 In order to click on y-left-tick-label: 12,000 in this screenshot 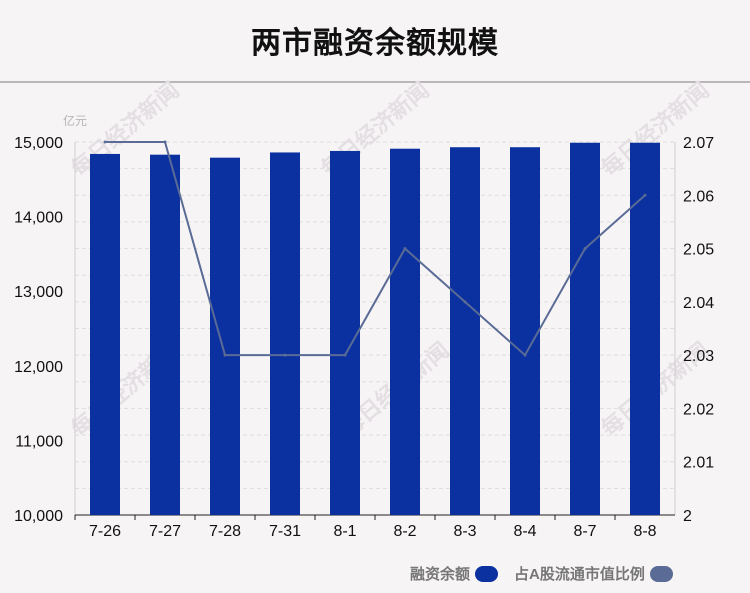, I will do `click(38, 367)`.